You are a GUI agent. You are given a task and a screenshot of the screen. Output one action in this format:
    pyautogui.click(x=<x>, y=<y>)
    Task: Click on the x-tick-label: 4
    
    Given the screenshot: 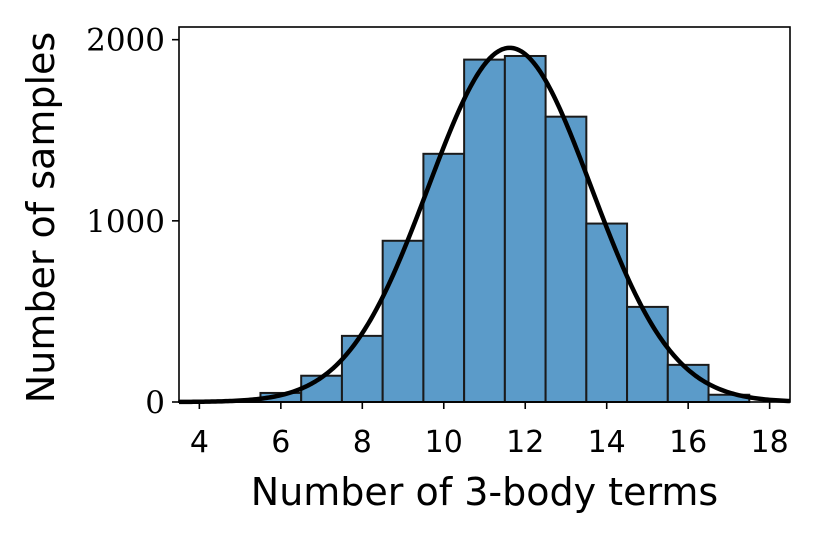 What is the action you would take?
    pyautogui.click(x=199, y=442)
    